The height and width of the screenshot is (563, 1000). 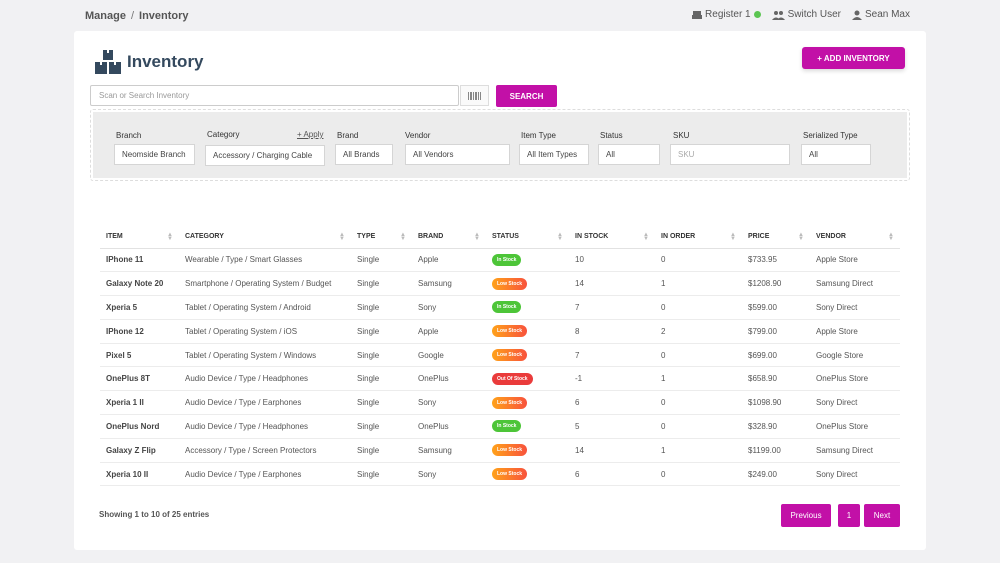 What do you see at coordinates (449, 355) in the screenshot?
I see `brand-cell: Google` at bounding box center [449, 355].